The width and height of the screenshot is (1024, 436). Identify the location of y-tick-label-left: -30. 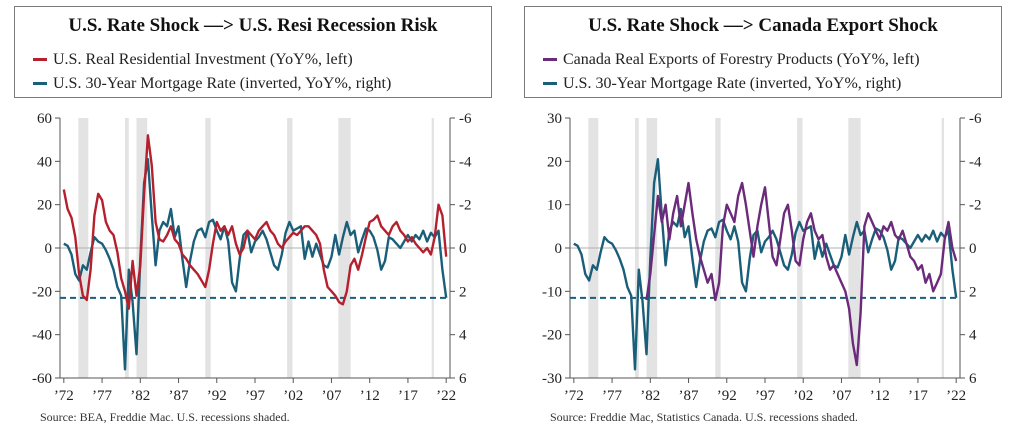
(552, 379).